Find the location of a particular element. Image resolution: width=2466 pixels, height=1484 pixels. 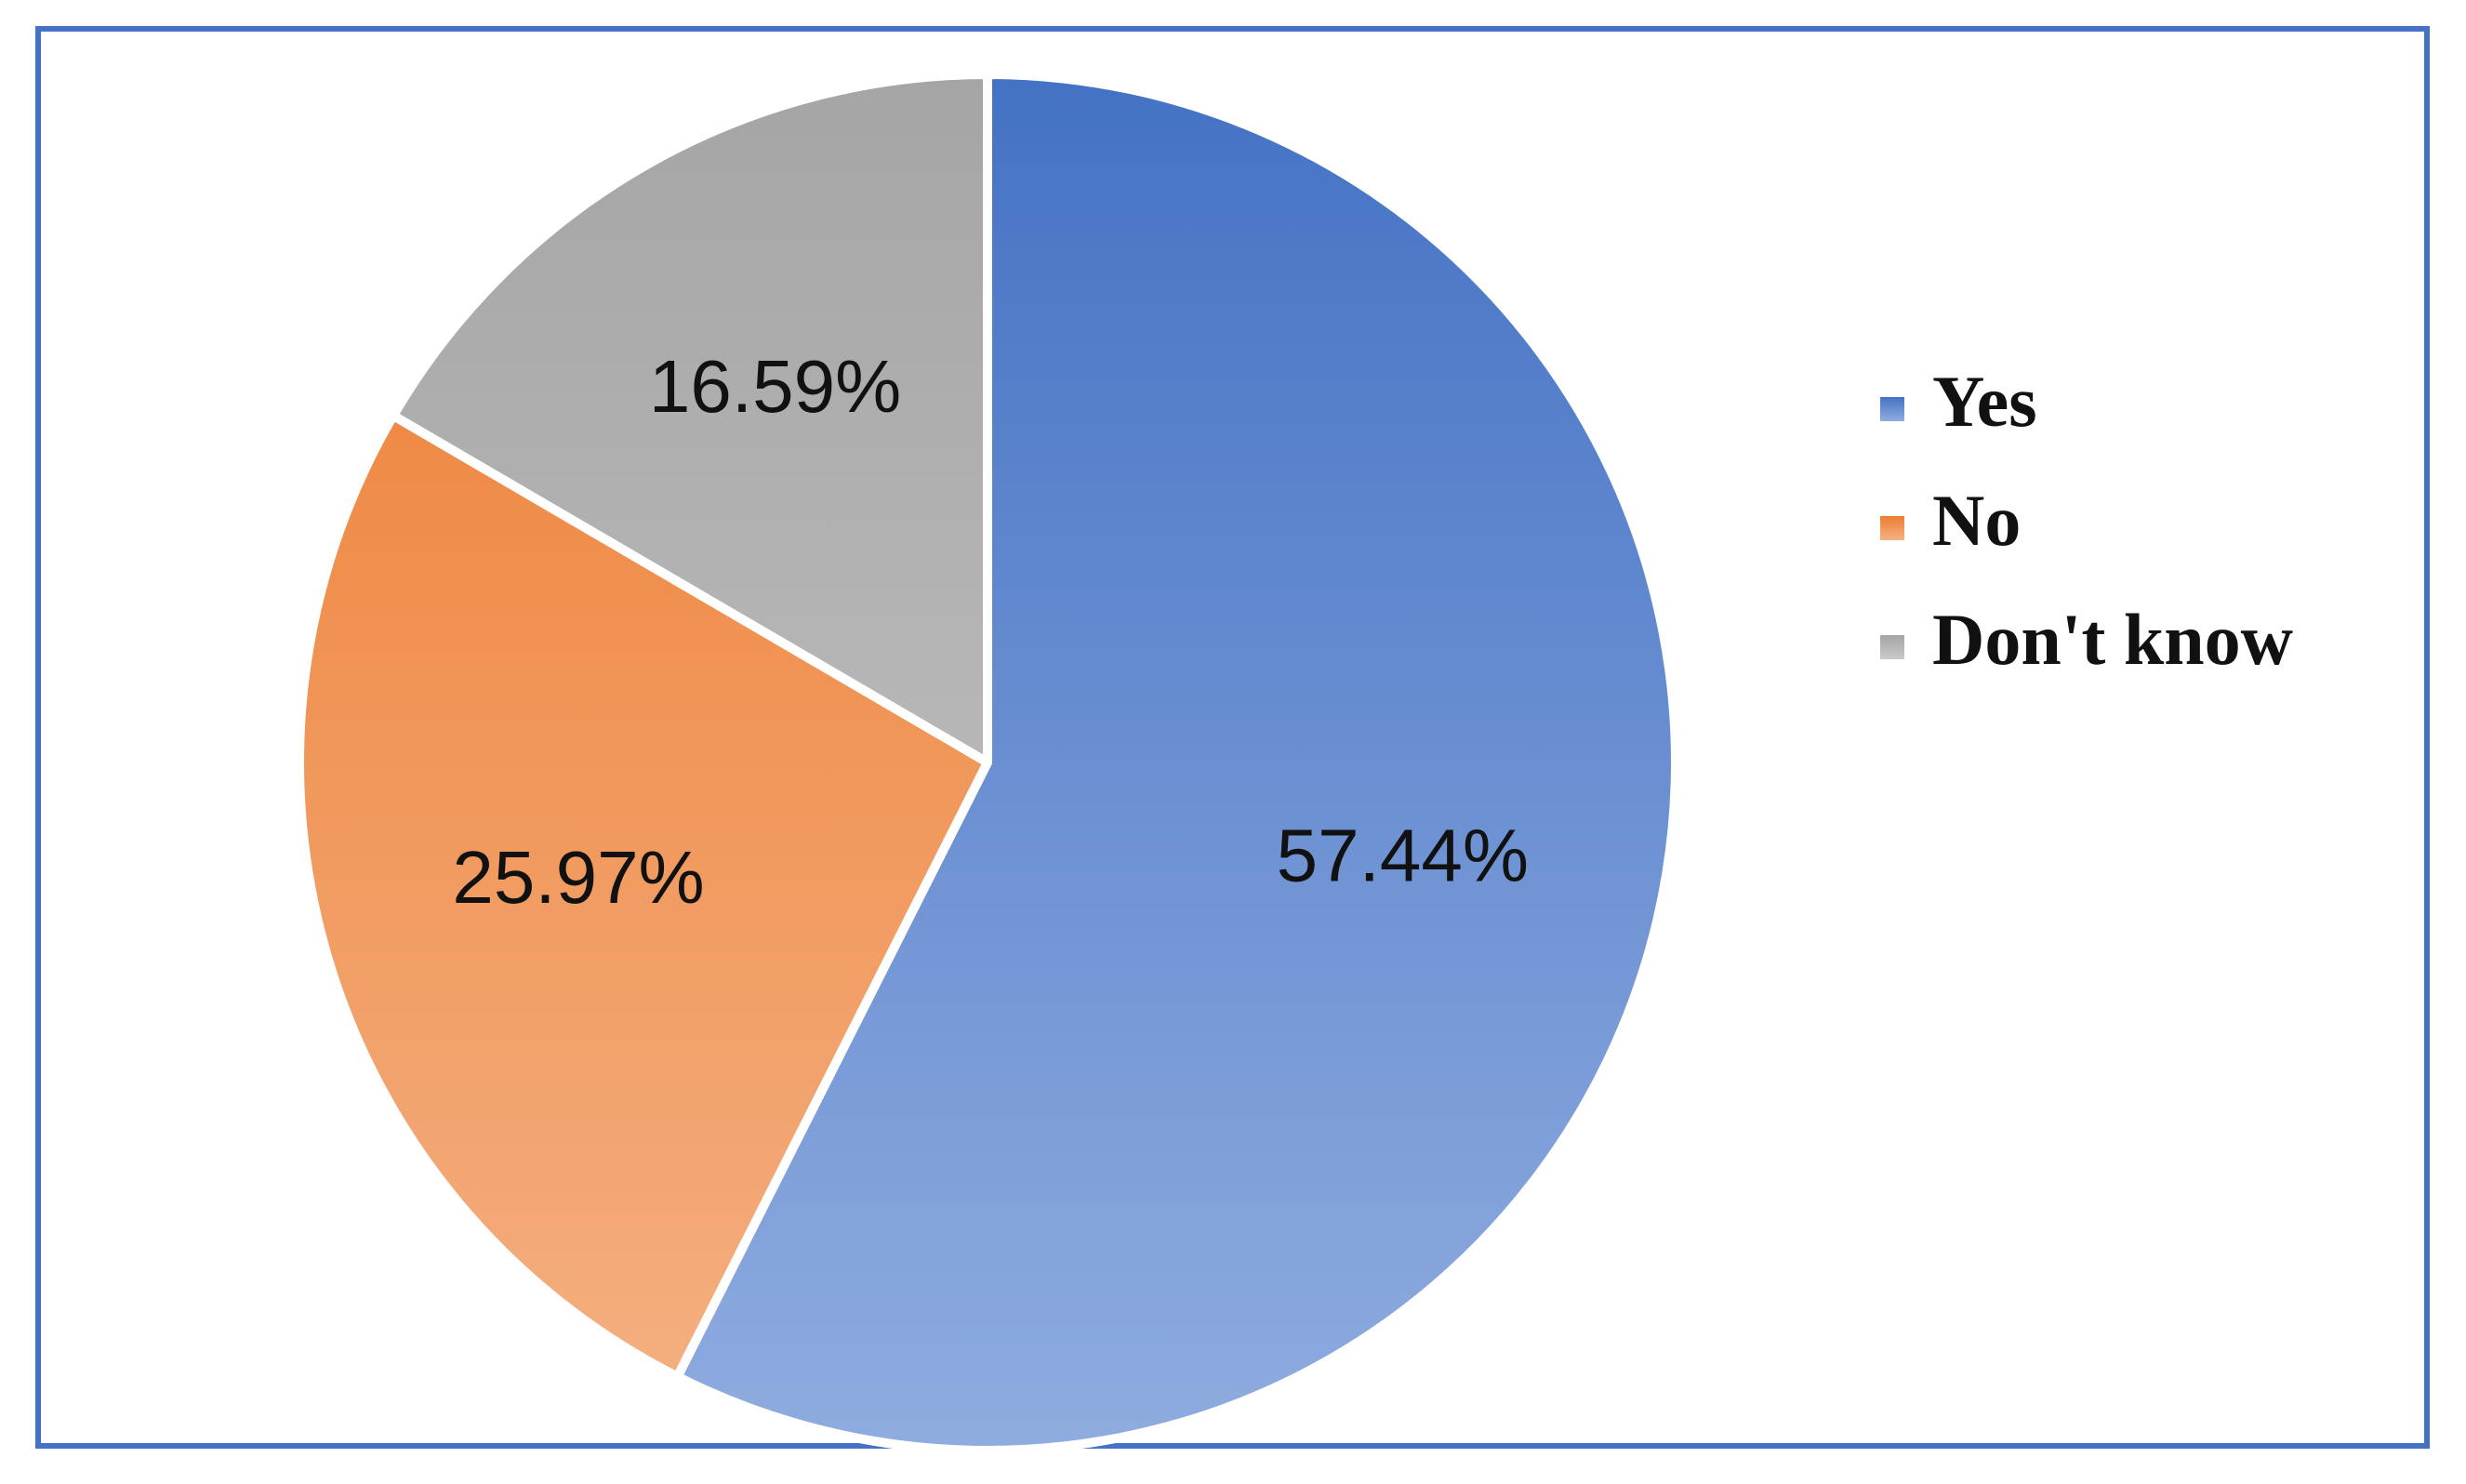

data-label-yes: 57.44% is located at coordinates (1403, 855).